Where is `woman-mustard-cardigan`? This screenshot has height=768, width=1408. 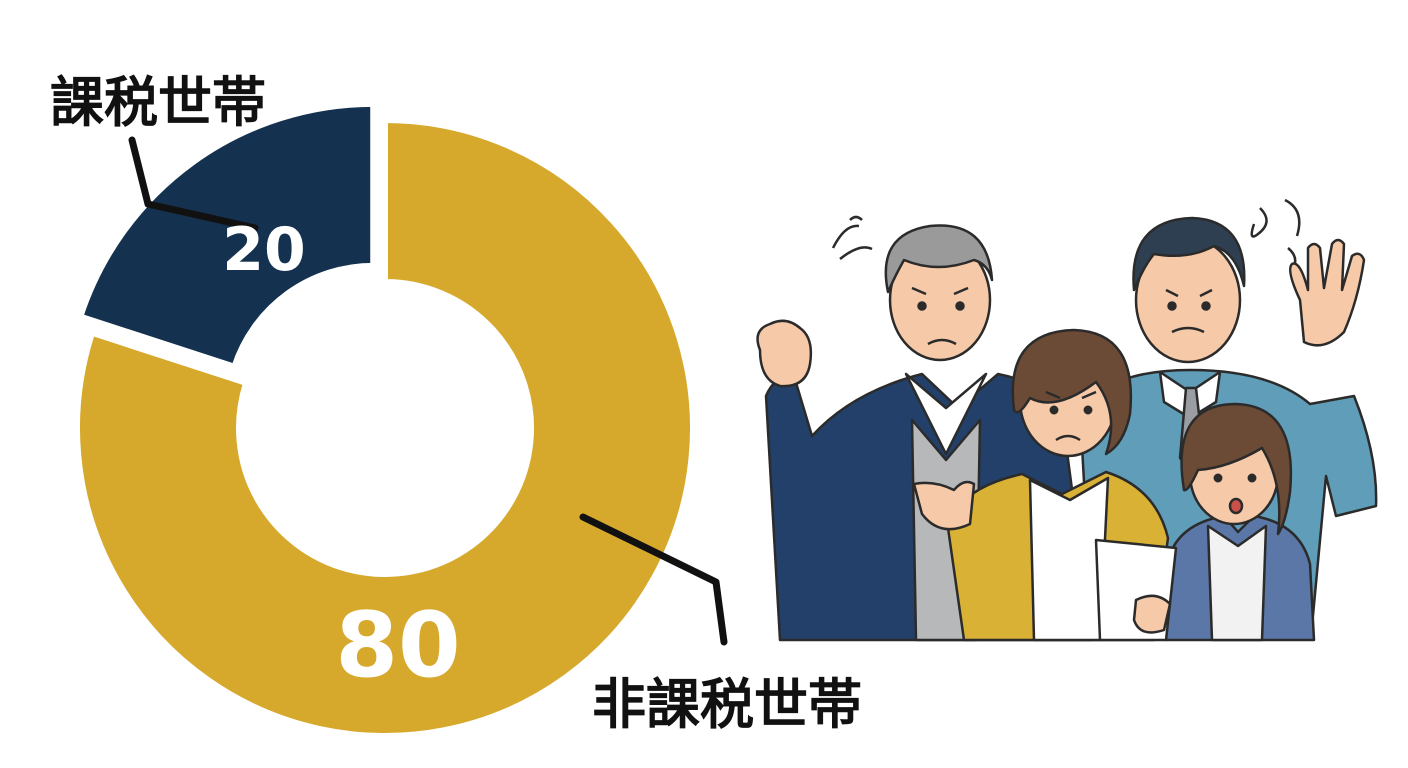 woman-mustard-cardigan is located at coordinates (1041, 485).